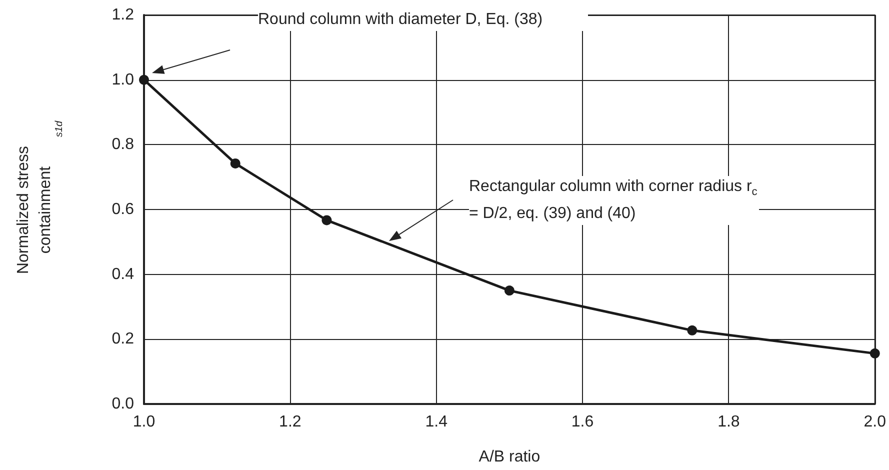 The height and width of the screenshot is (470, 889). What do you see at coordinates (123, 274) in the screenshot?
I see `y-tick-label: 0.4` at bounding box center [123, 274].